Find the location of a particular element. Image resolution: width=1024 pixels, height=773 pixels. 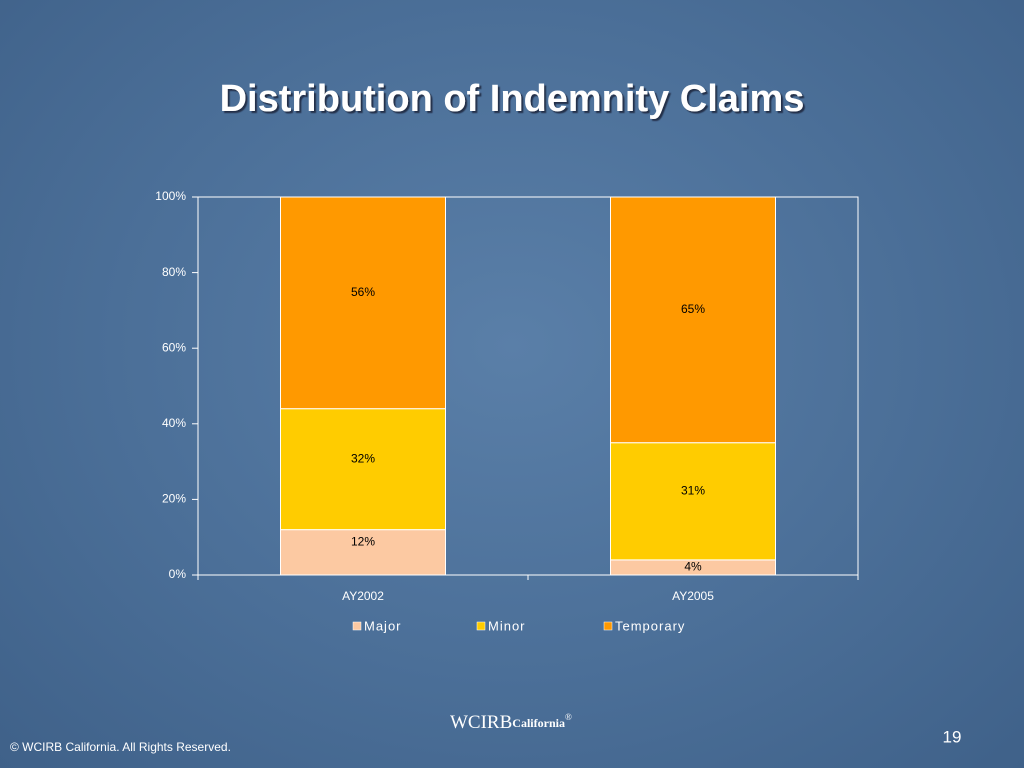

chart-title: Distribution of Indemnity Claims is located at coordinates (512, 99).